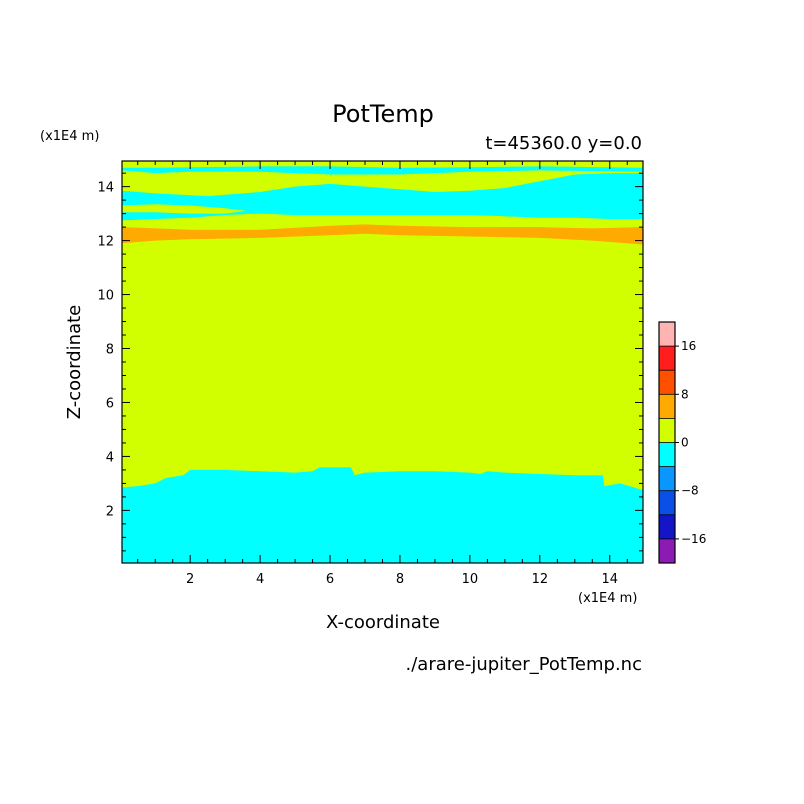  I want to click on y-tick-label: 6, so click(110, 403).